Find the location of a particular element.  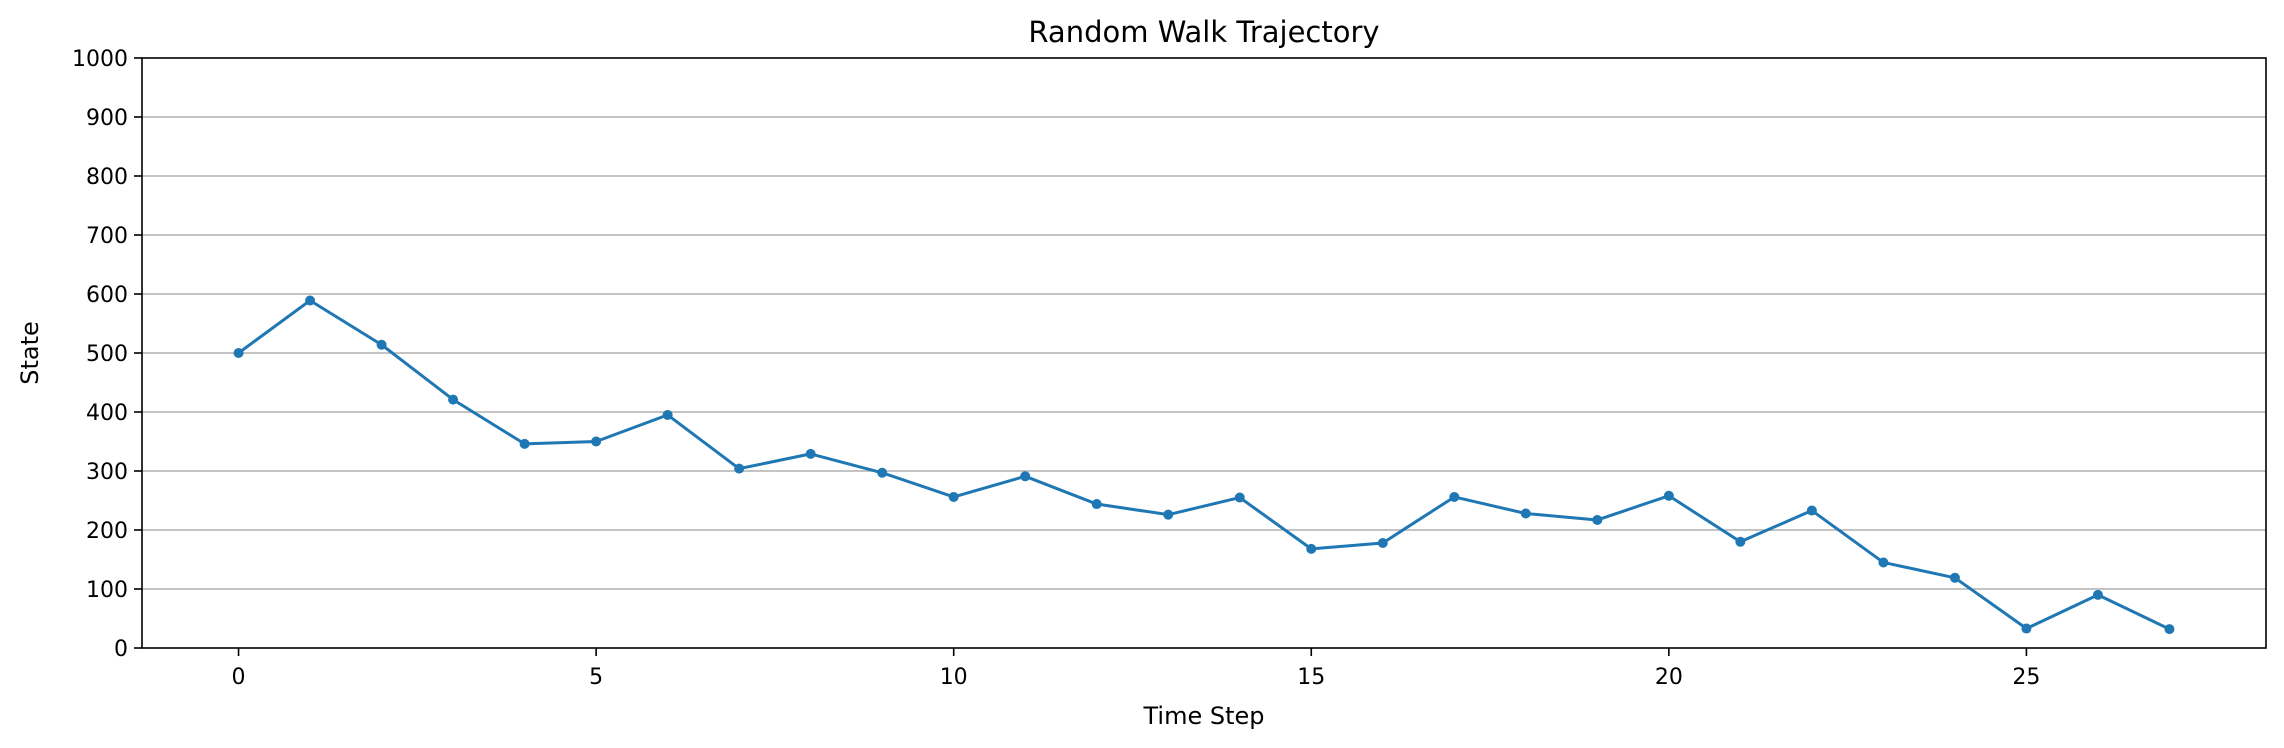

y-tick-label: 100 is located at coordinates (107, 590).